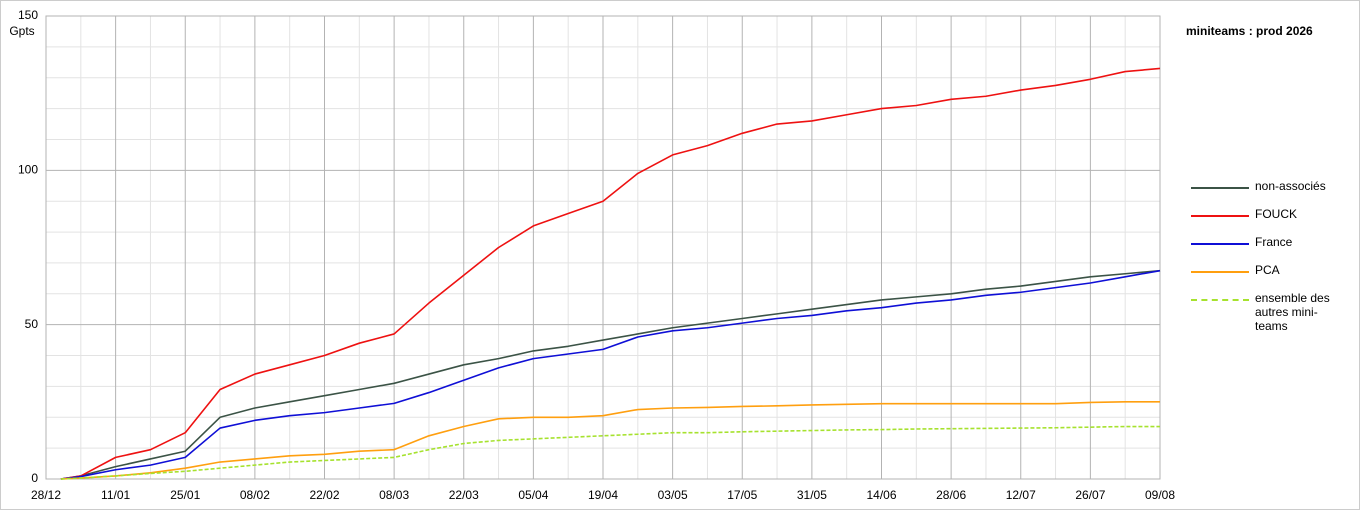 This screenshot has width=1360, height=510. What do you see at coordinates (185, 495) in the screenshot?
I see `x-tick-label: 25/01` at bounding box center [185, 495].